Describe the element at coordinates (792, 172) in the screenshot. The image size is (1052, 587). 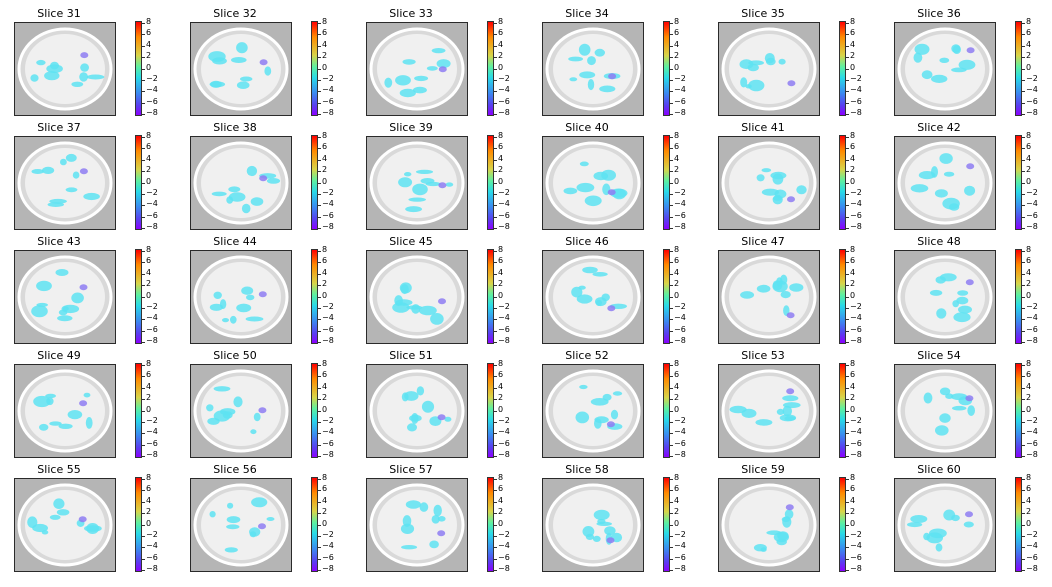
I see `slice-panel: Slice 41 8 6 4 2 0 −2 −4 −6 −8` at that location.